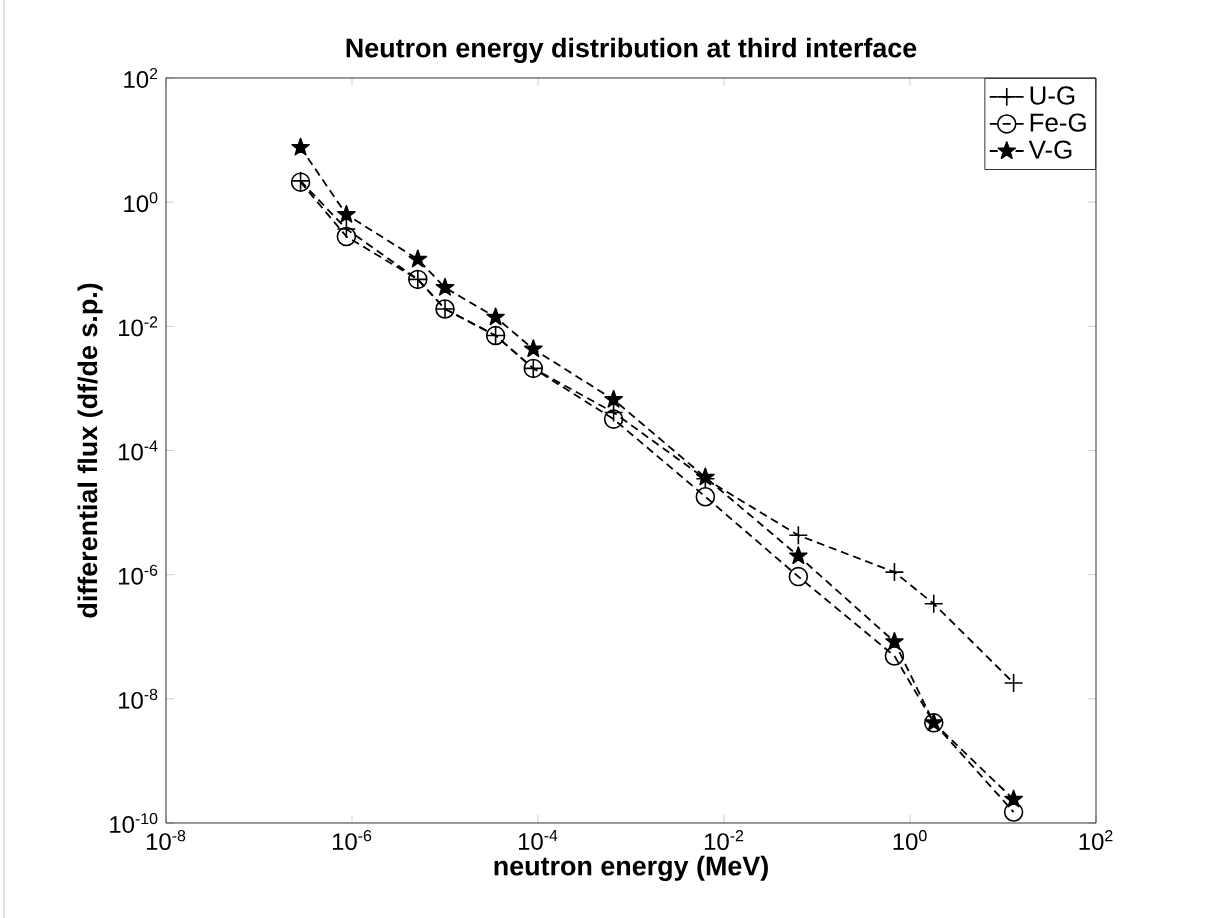  I want to click on y-axis-title: differential flux (df/de s.p.), so click(90, 450).